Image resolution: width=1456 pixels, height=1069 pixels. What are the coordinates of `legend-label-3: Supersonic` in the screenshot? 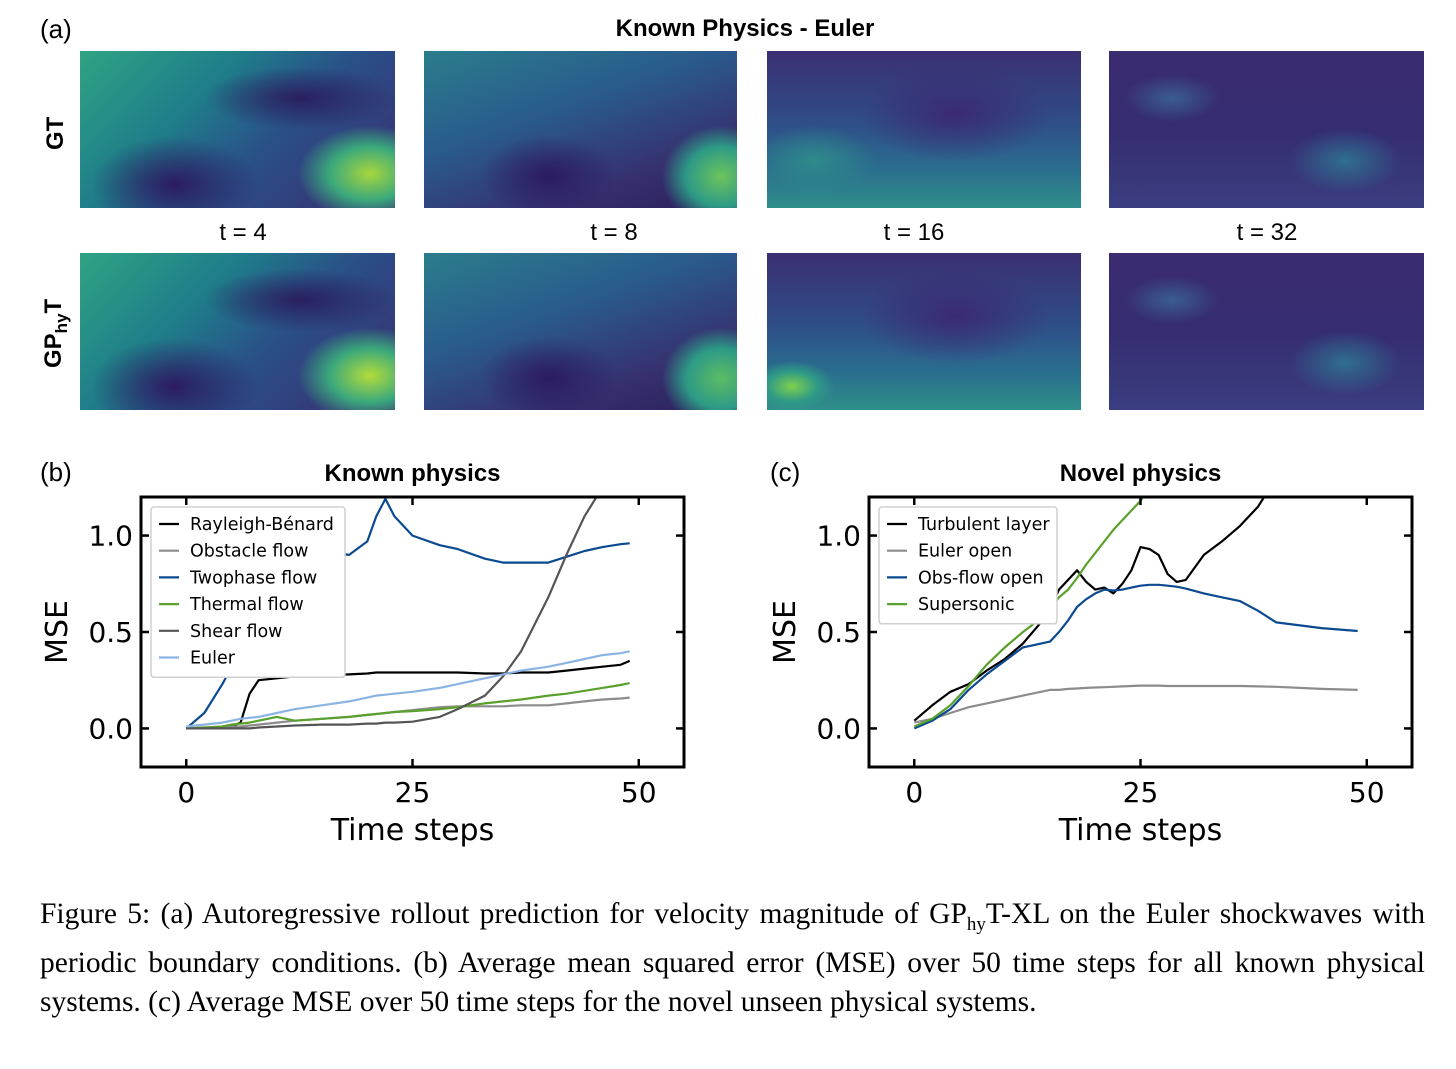 It's located at (966, 605).